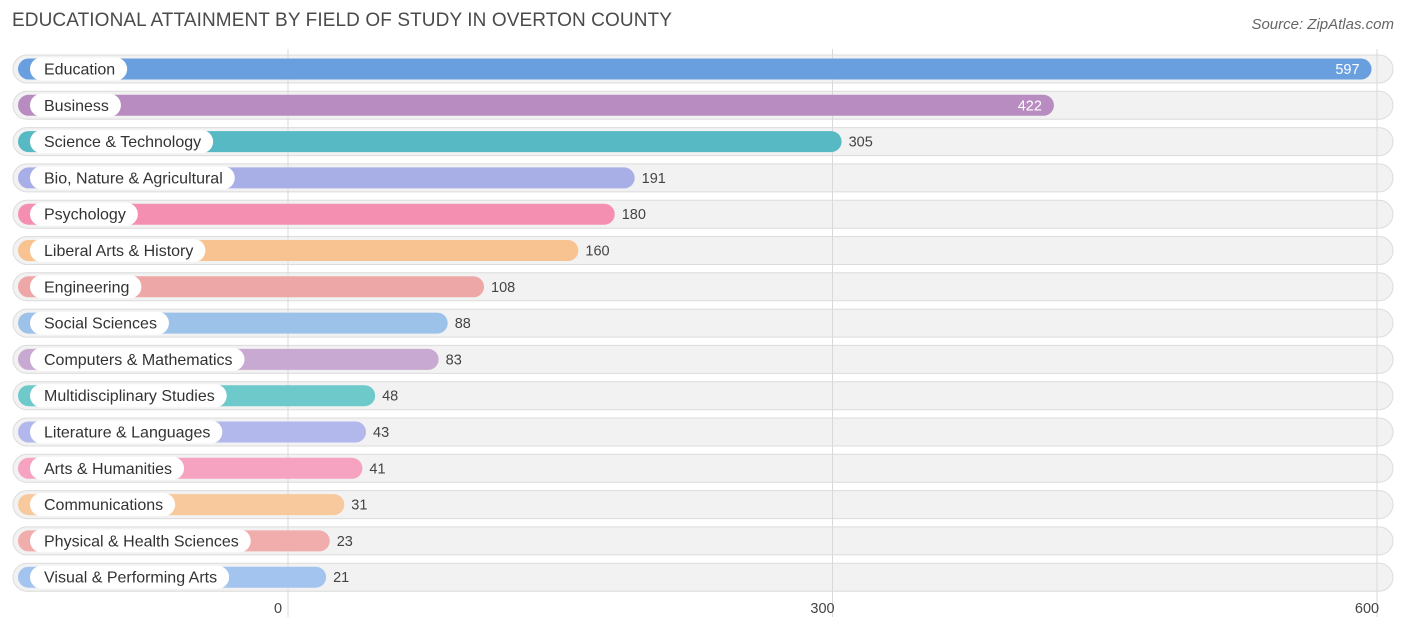 This screenshot has width=1406, height=632. I want to click on category-label-multidisciplinary-studies: Multidisciplinary Studies, so click(129, 396).